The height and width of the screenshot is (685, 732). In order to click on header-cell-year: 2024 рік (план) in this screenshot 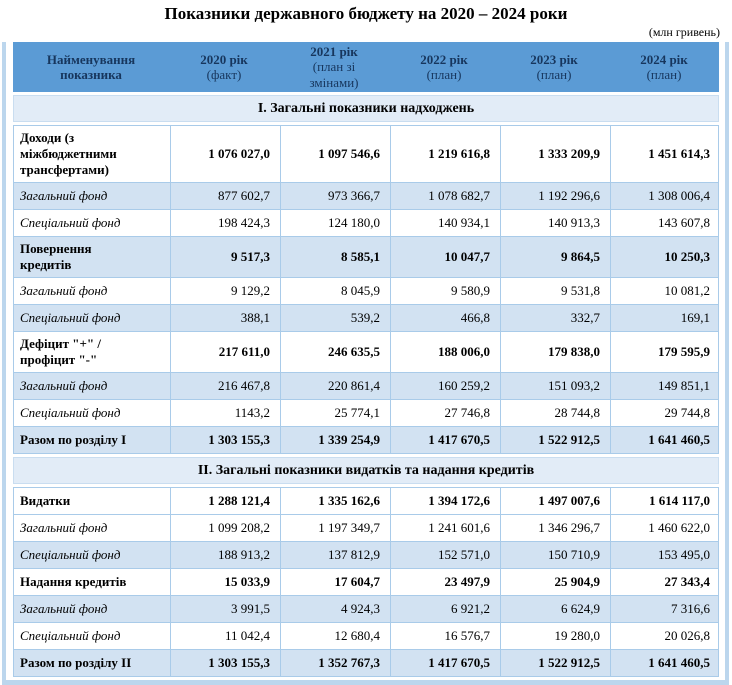, I will do `click(664, 67)`.